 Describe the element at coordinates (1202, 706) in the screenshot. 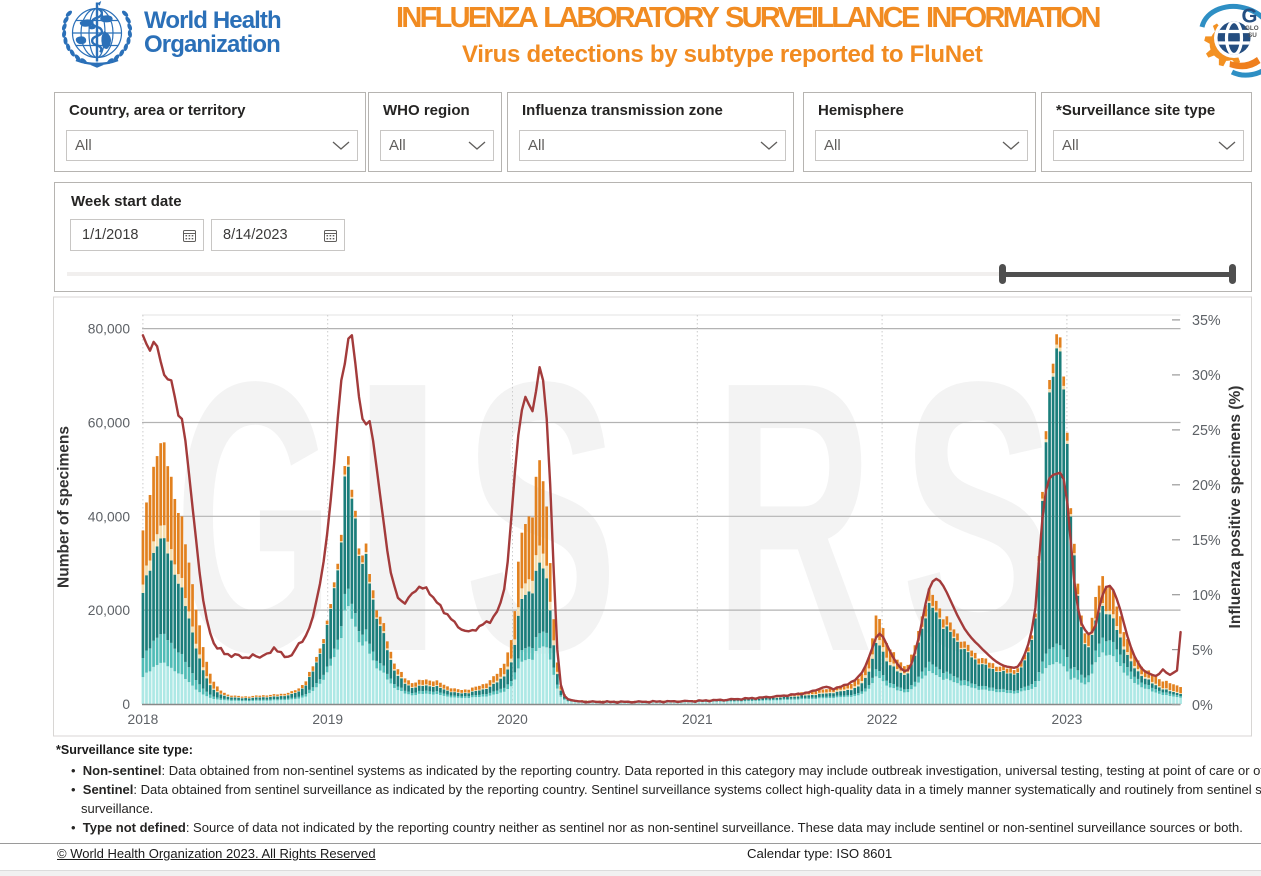

I see `svg-text: 0%` at that location.